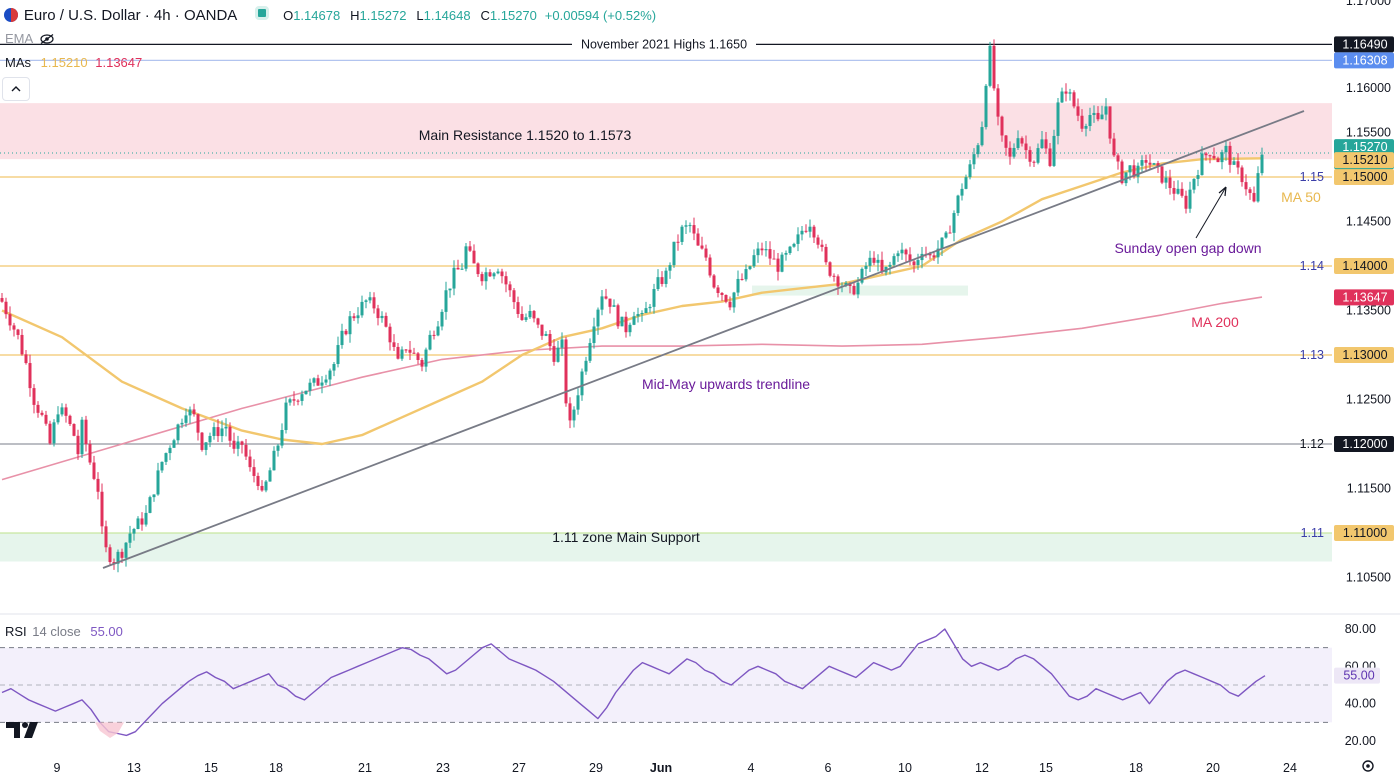 The height and width of the screenshot is (778, 1400). I want to click on mas-legend: MAs 1.15210 1.13647, so click(73, 62).